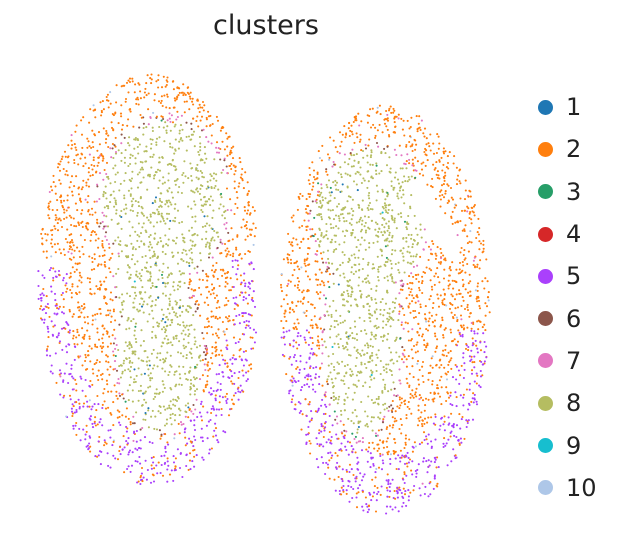 The width and height of the screenshot is (630, 554). Describe the element at coordinates (142, 405) in the screenshot. I see `scatter-point-2006` at that location.